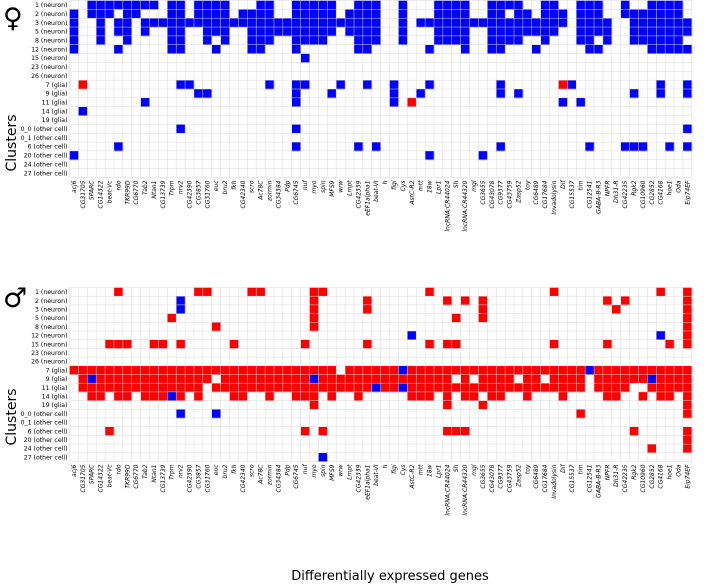  What do you see at coordinates (172, 471) in the screenshot?
I see `male-column-label: Trpm` at bounding box center [172, 471].